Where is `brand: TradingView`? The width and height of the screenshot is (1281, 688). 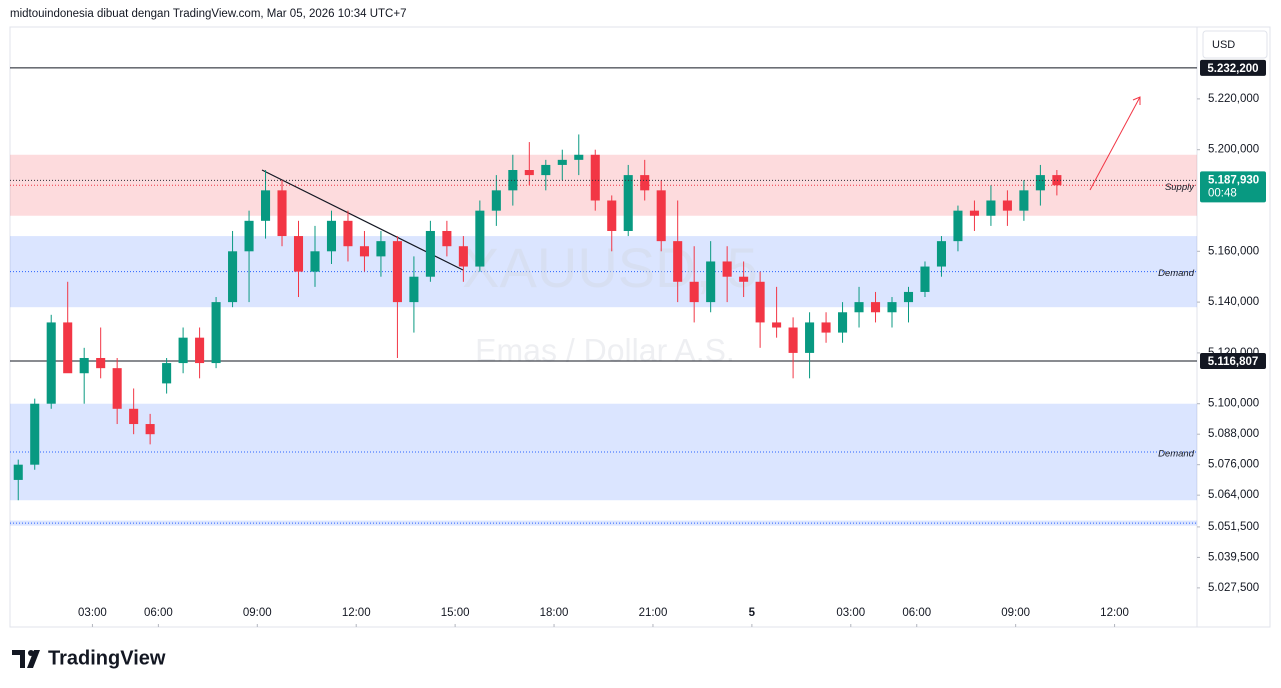
brand: TradingView is located at coordinates (89, 658).